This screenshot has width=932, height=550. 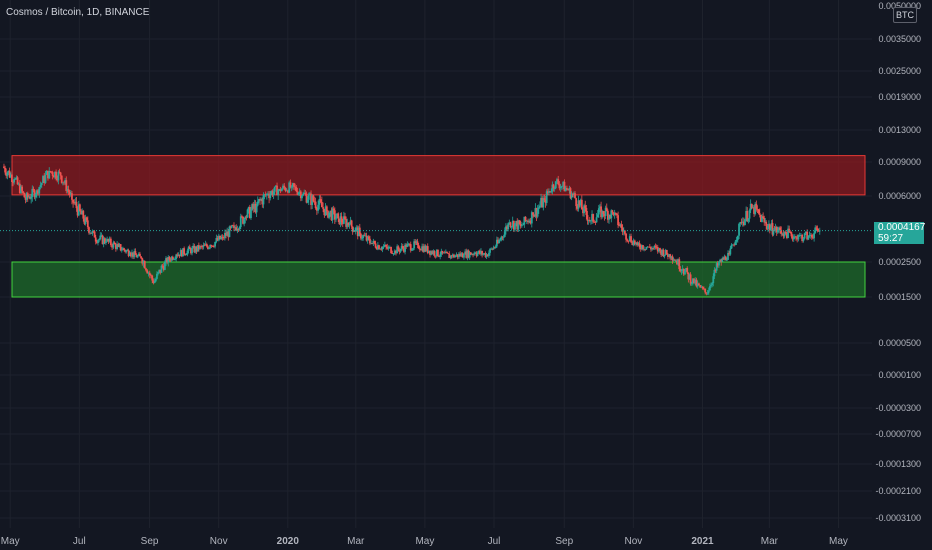 What do you see at coordinates (898, 491) in the screenshot?
I see `y-tick-label: -0.0002100` at bounding box center [898, 491].